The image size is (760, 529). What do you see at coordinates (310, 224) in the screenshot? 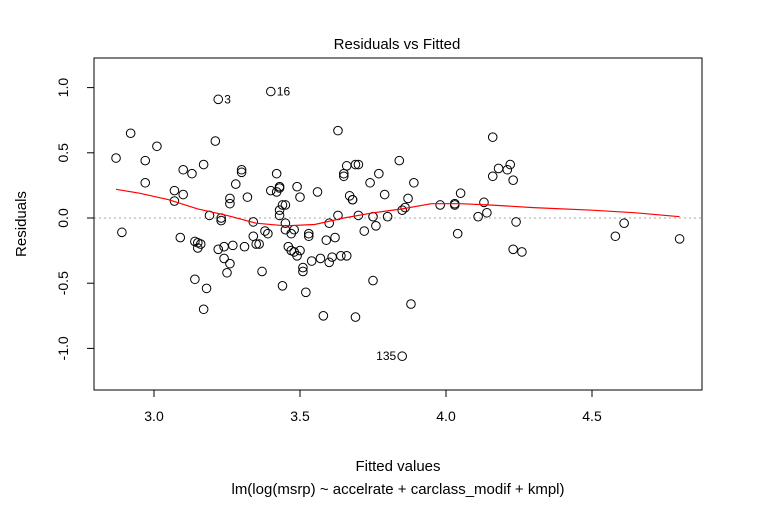
I see `point-labels: 3 16 135` at bounding box center [310, 224].